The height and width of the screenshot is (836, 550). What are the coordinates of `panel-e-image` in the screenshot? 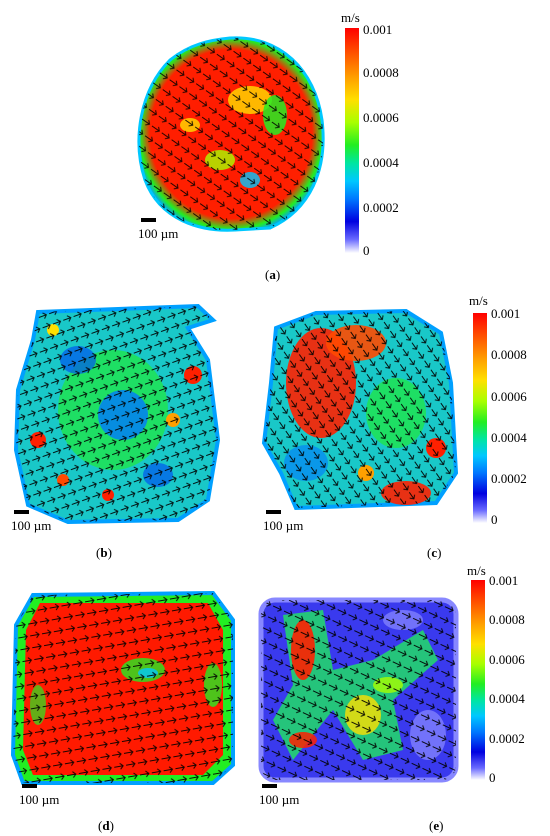 It's located at (358, 690).